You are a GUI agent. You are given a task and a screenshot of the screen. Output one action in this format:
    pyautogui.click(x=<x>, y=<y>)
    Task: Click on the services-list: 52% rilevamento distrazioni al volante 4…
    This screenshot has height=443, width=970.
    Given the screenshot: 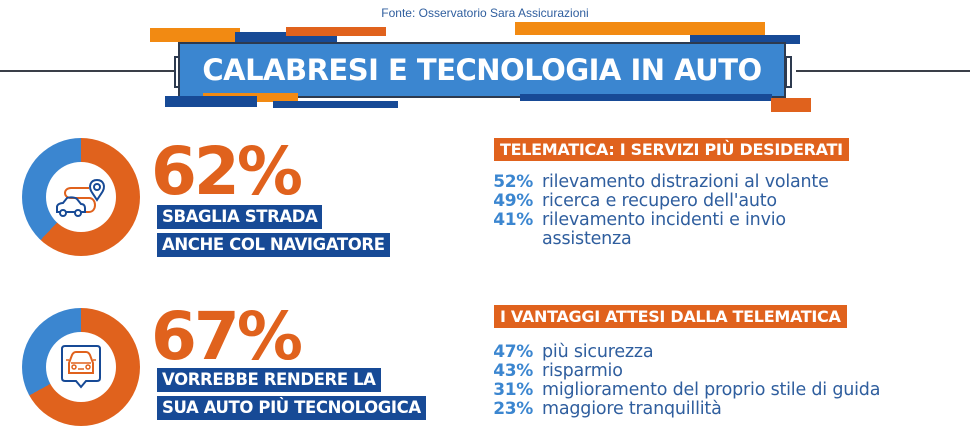 What is the action you would take?
    pyautogui.click(x=664, y=211)
    